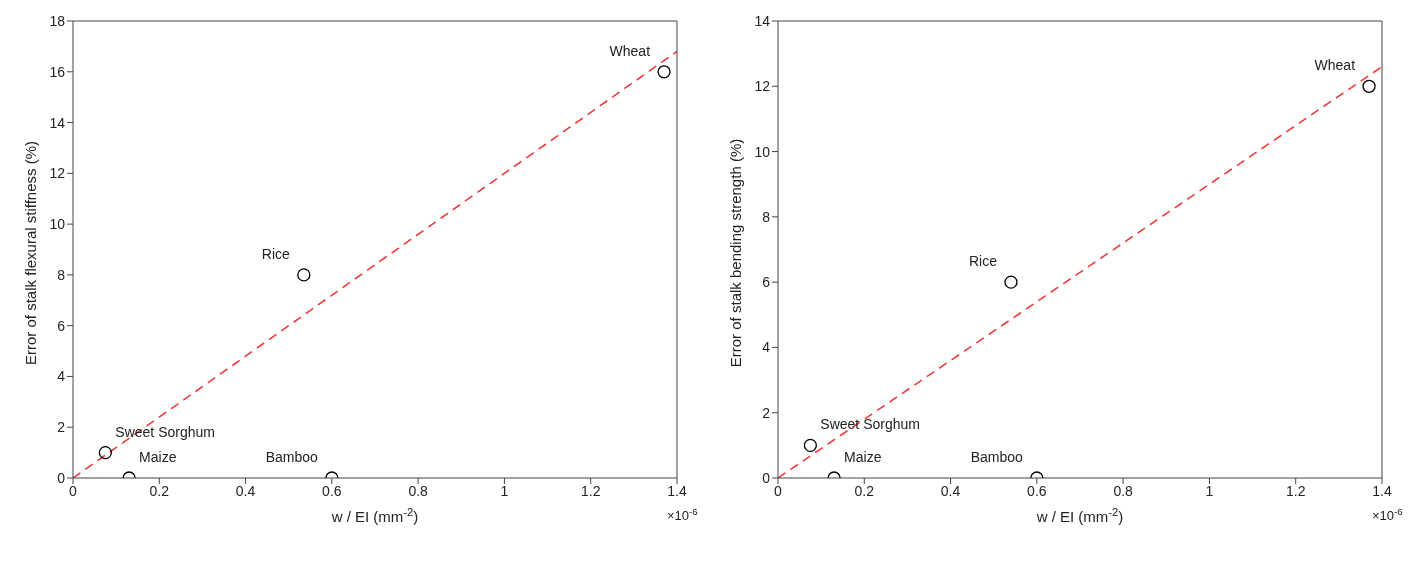 Image resolution: width=1421 pixels, height=564 pixels. Describe the element at coordinates (57, 20) in the screenshot. I see `y-tick-label: 18` at that location.